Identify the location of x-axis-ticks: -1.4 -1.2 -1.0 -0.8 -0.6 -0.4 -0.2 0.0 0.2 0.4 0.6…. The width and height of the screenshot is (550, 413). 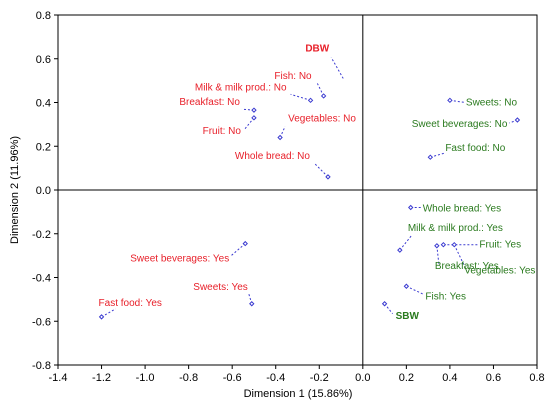
(297, 374).